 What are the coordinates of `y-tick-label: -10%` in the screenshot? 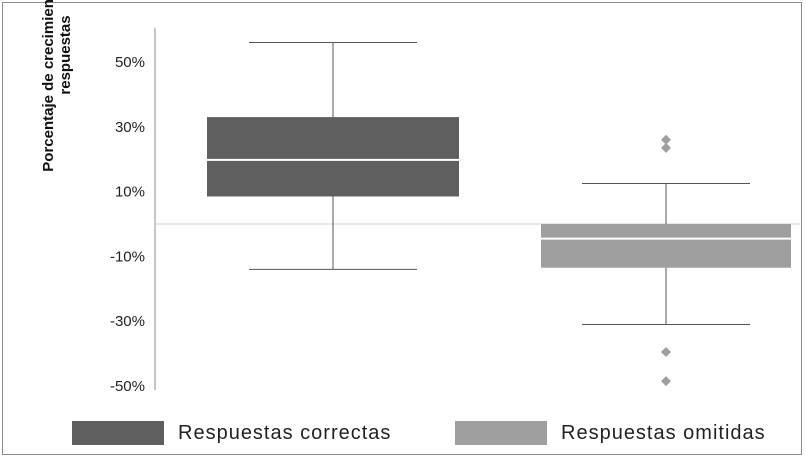 It's located at (127, 256).